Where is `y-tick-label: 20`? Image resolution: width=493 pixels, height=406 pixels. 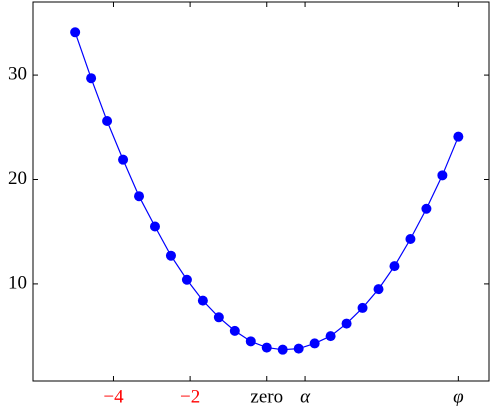 y-tick-label: 20 is located at coordinates (17, 178).